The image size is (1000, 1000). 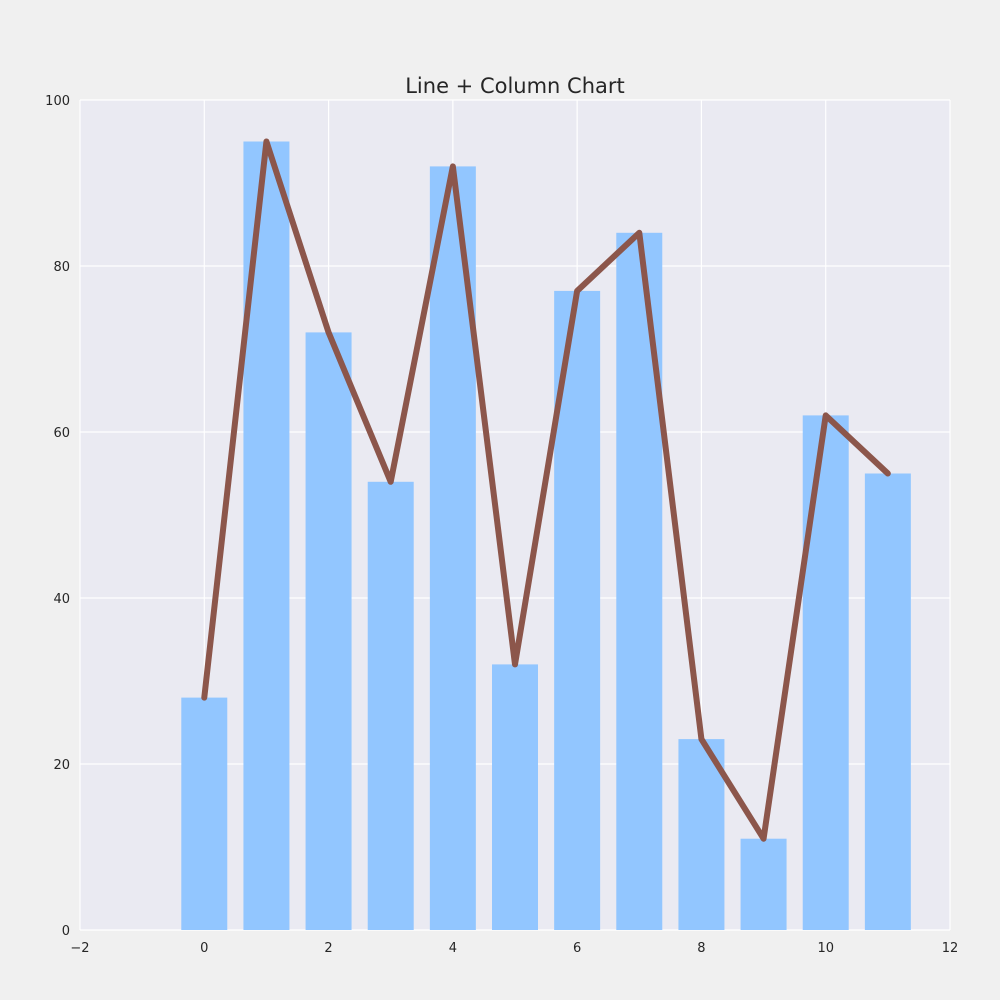 I want to click on y-tick-label: 60, so click(x=61, y=433).